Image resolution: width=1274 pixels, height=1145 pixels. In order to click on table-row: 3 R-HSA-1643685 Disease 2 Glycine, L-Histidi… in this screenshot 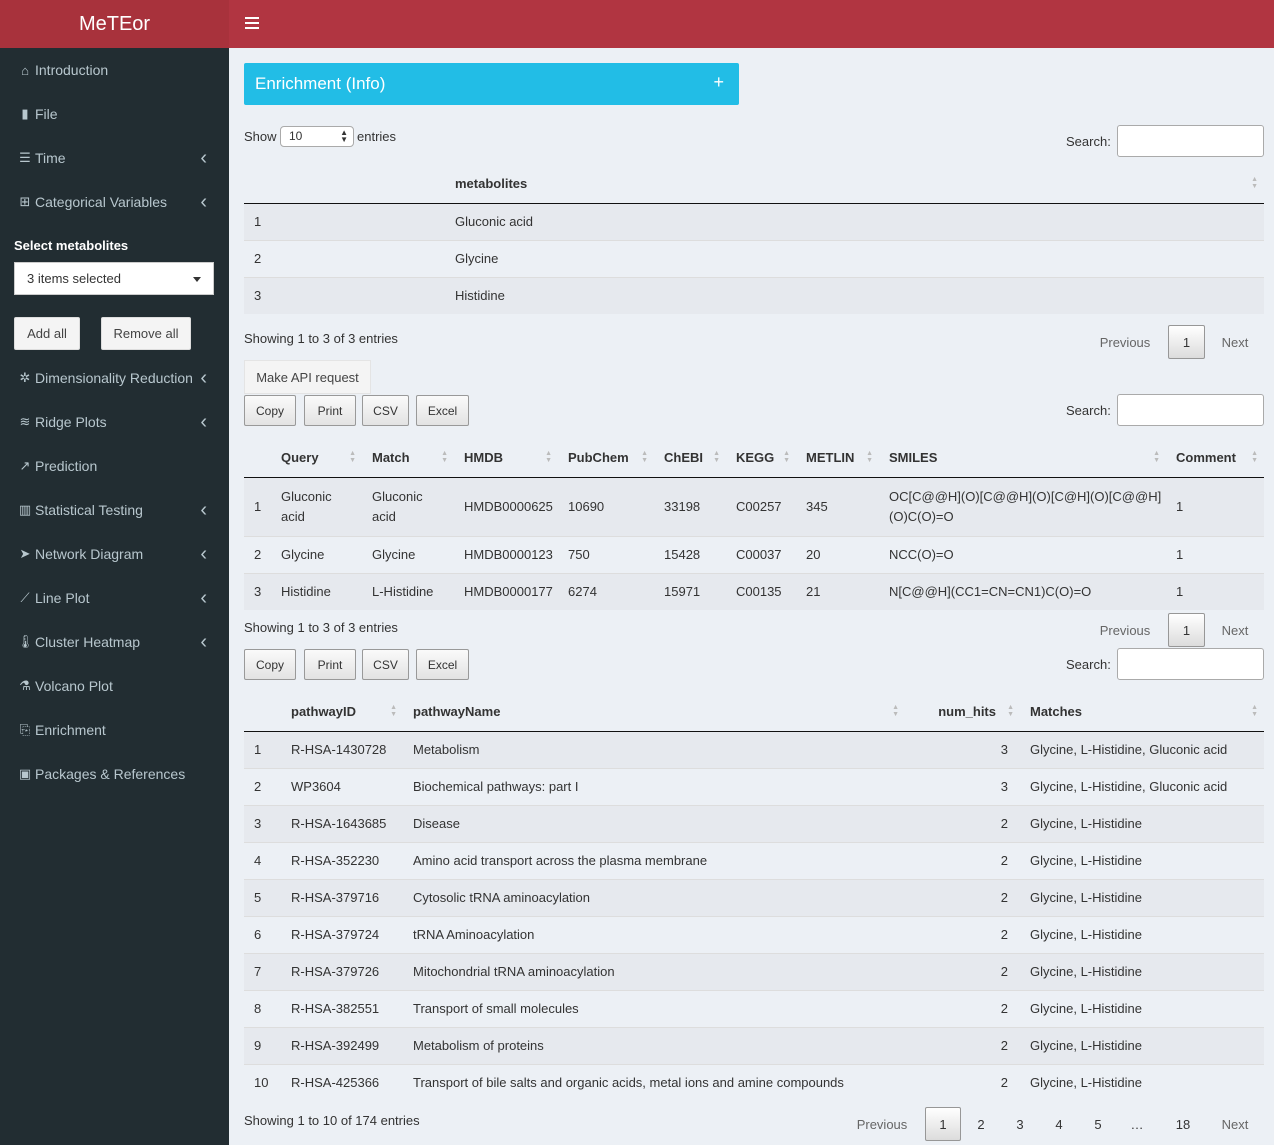, I will do `click(754, 823)`.